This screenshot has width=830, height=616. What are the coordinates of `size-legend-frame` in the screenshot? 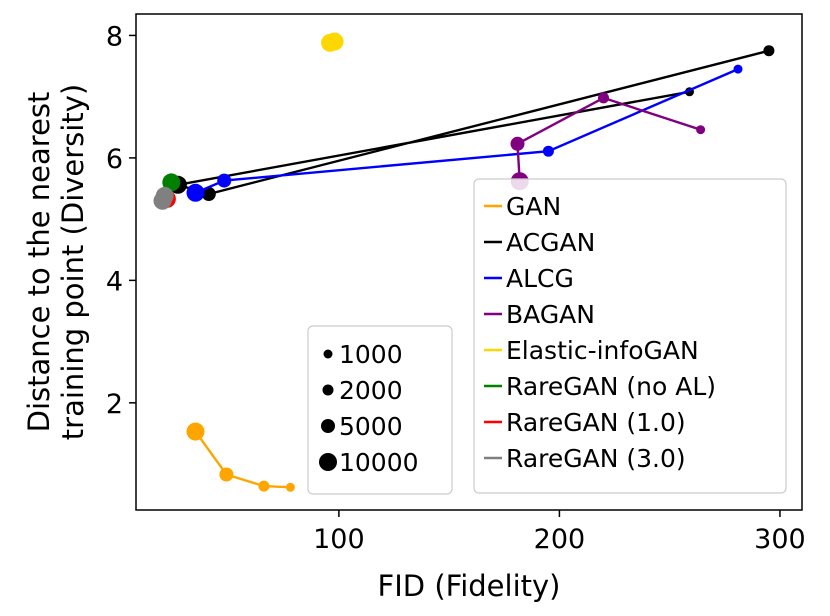 It's located at (380, 410).